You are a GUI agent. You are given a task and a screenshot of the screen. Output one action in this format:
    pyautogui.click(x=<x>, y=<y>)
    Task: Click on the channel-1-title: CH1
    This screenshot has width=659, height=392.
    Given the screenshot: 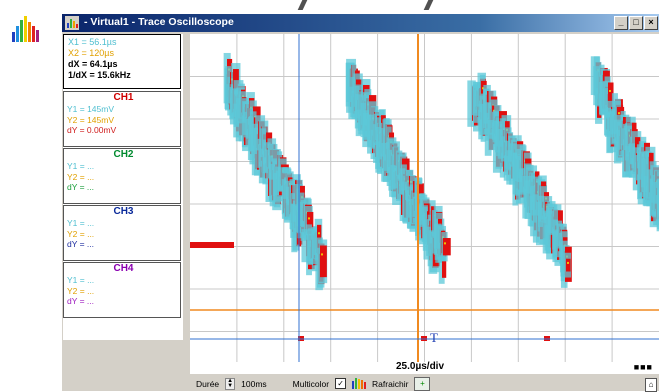 What is the action you would take?
    pyautogui.click(x=123, y=97)
    